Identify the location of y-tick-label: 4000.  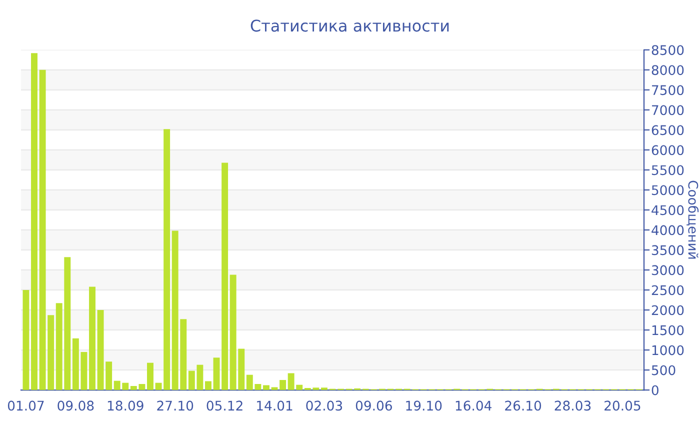
(668, 230).